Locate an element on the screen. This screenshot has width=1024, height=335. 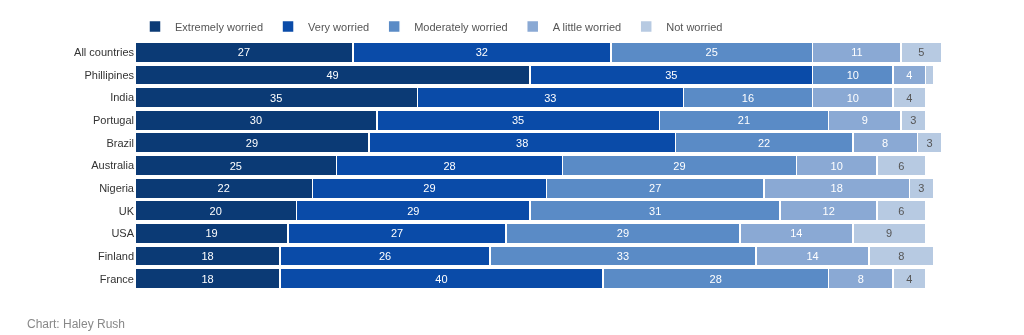
data-label: 26 is located at coordinates (385, 256).